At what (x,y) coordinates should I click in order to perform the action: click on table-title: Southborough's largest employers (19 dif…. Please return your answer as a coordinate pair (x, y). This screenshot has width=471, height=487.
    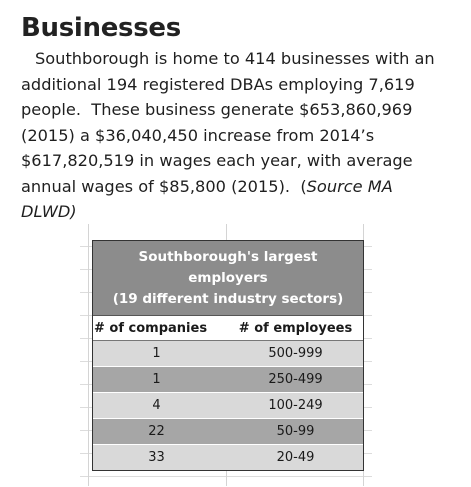
    Looking at the image, I should click on (228, 278).